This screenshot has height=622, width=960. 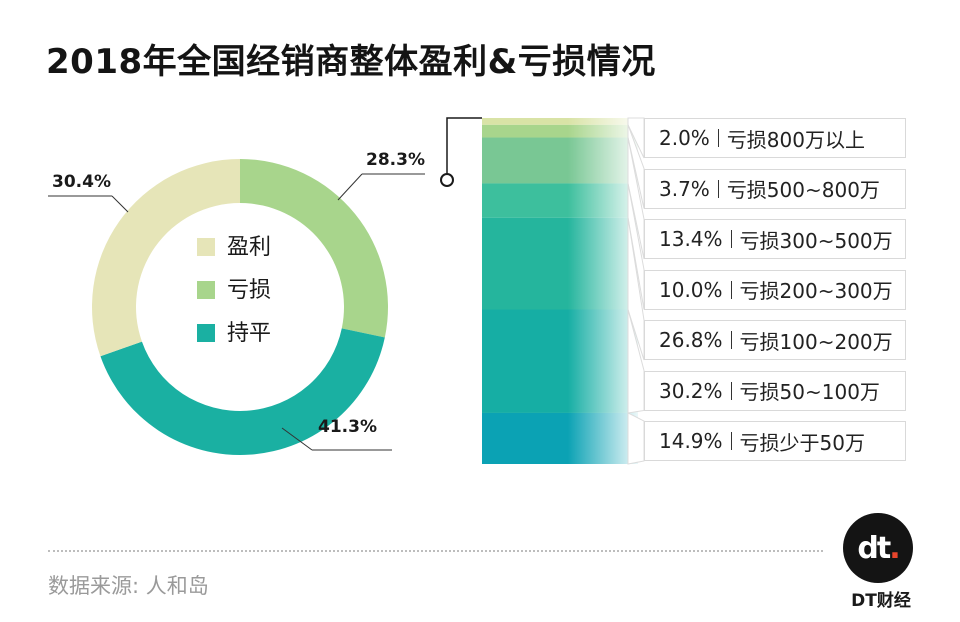 I want to click on bar-row-label: 10.0% 亏损200~300万, so click(x=775, y=289).